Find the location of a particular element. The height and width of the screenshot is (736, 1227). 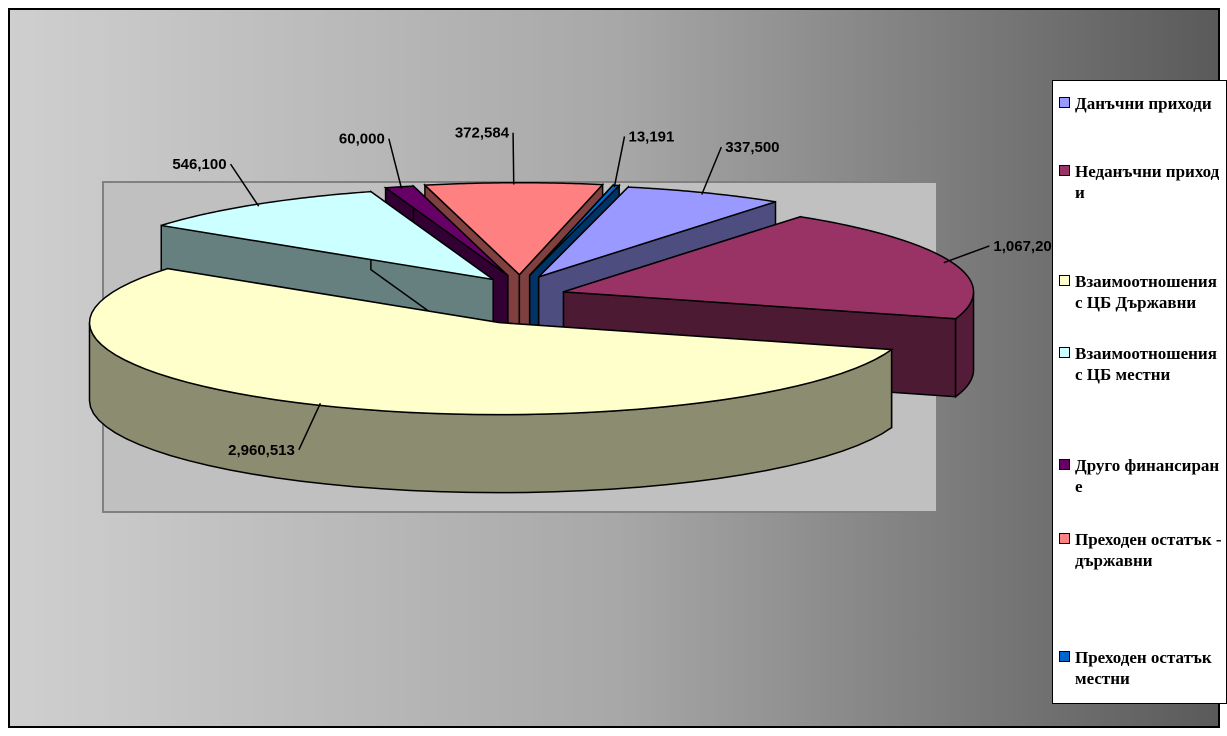

legend-label: Преходен остатък местни is located at coordinates (1143, 668).